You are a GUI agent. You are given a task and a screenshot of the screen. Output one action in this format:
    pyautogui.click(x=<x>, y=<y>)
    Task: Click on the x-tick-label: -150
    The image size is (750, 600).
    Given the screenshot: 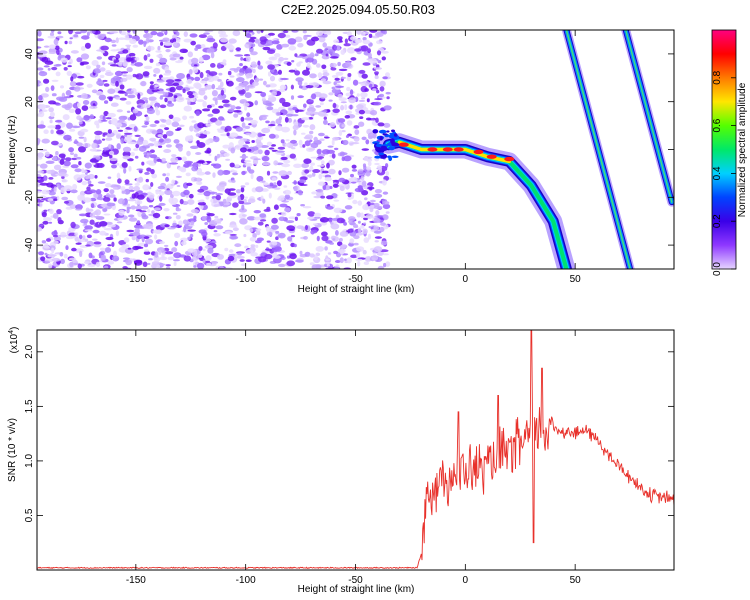 What is the action you would take?
    pyautogui.click(x=136, y=279)
    